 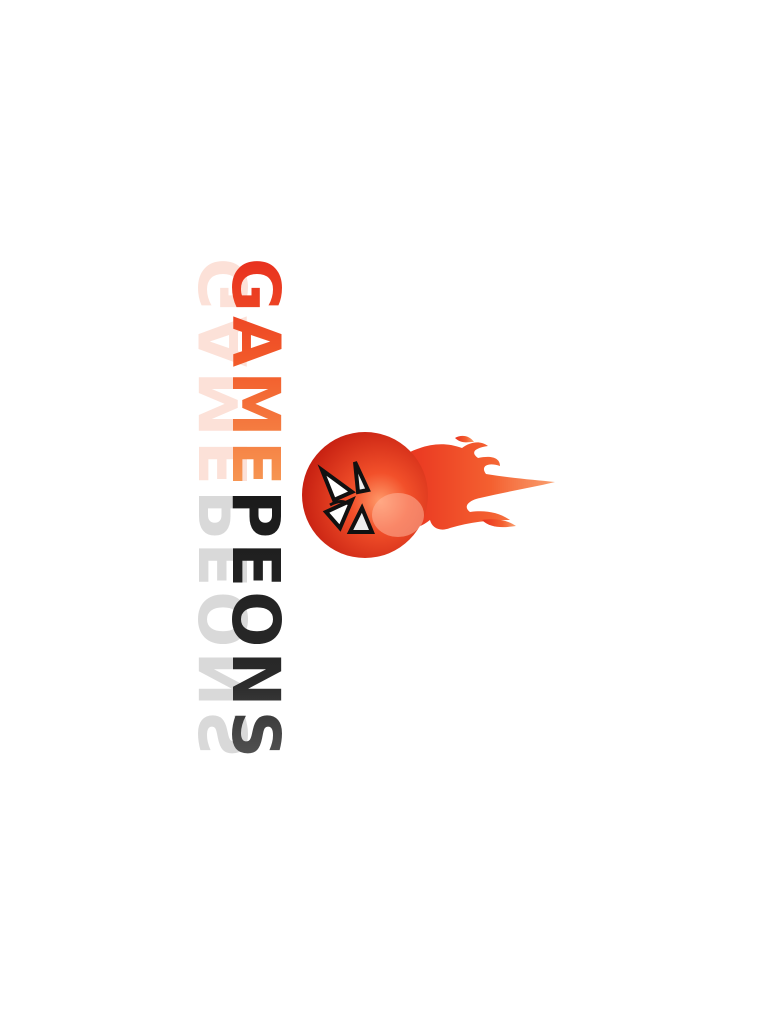 I want to click on flame-trail, so click(x=475, y=482).